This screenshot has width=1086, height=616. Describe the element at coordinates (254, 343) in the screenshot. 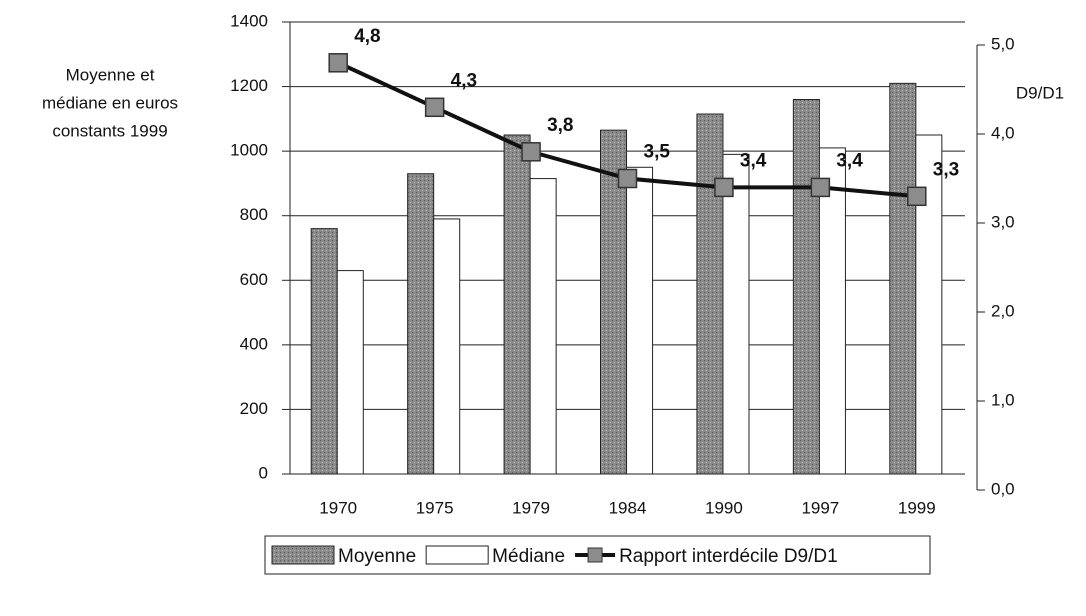

I see `y-tick-label: 400` at that location.